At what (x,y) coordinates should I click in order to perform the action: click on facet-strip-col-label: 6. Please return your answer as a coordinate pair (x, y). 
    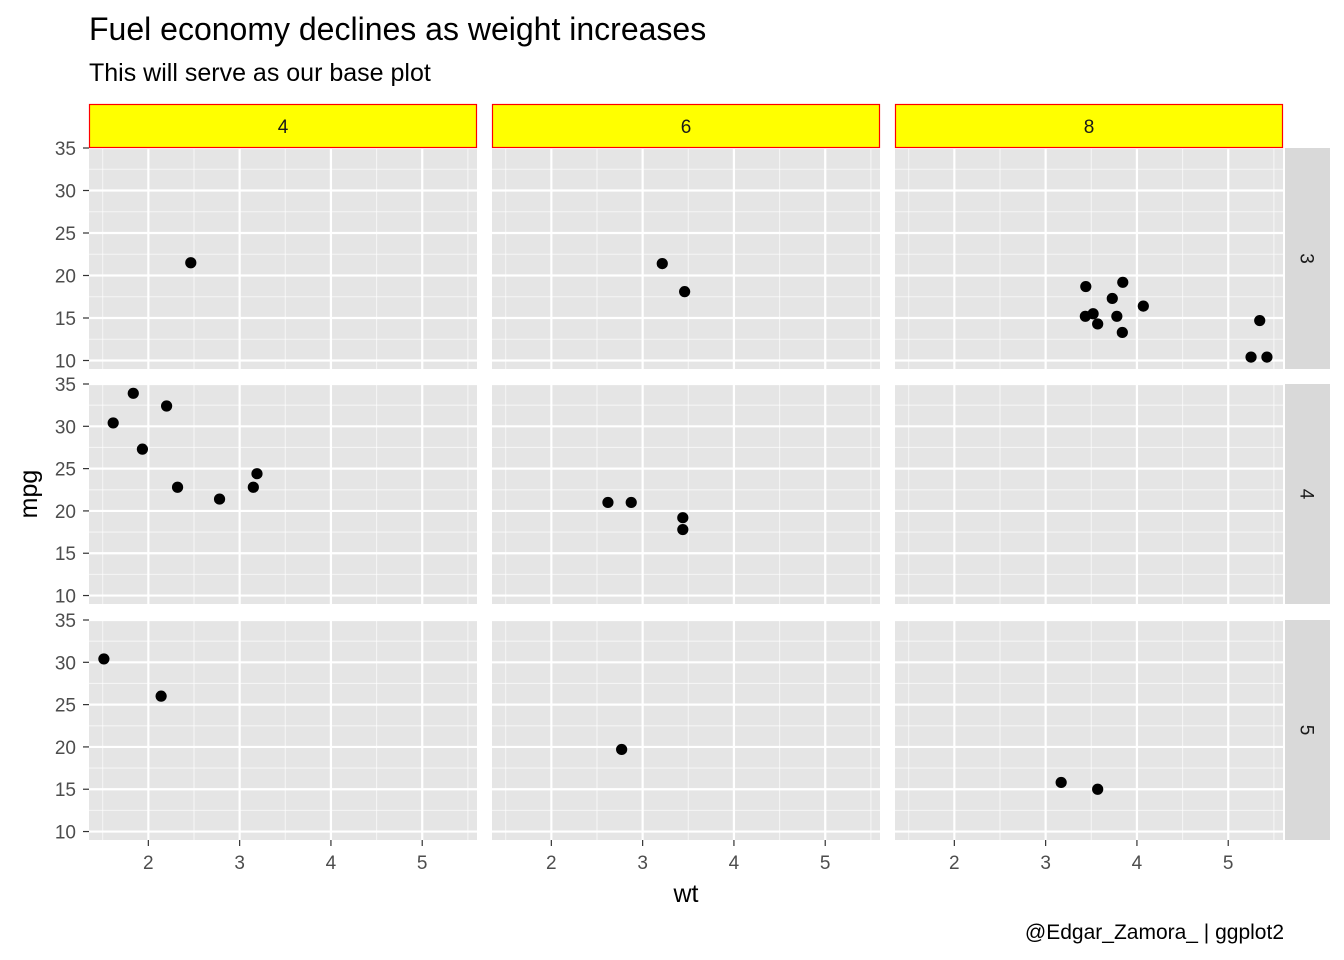
    Looking at the image, I should click on (686, 127).